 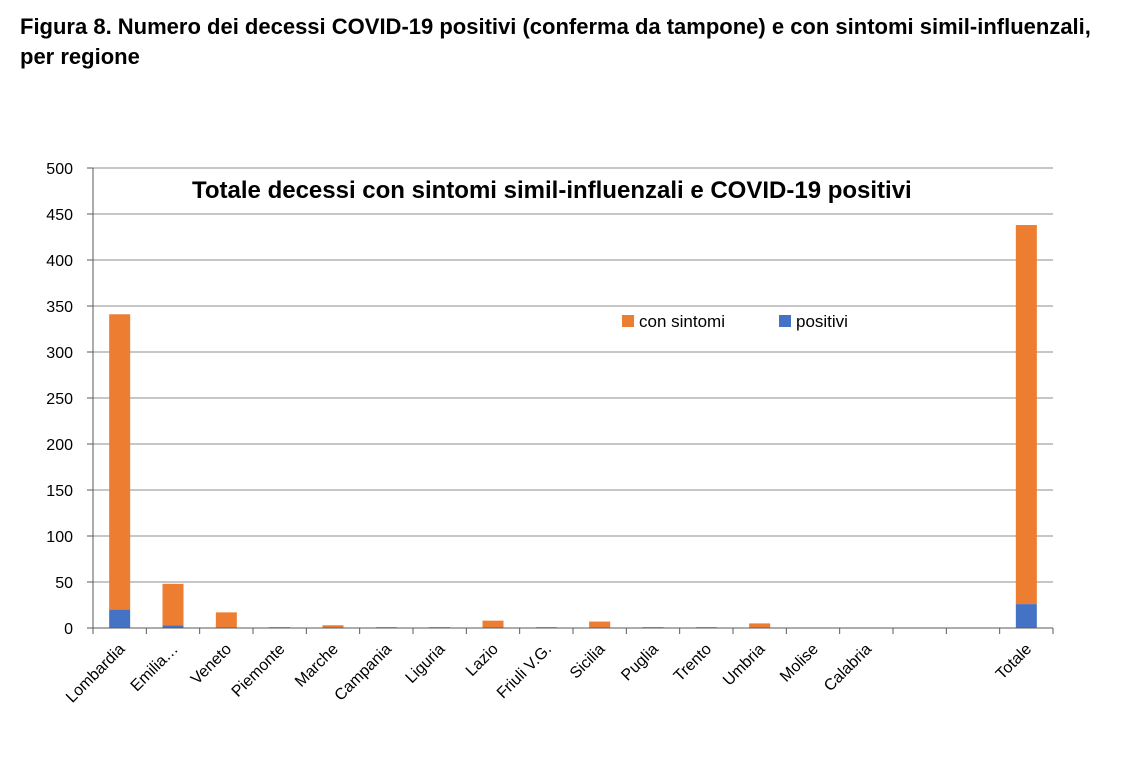 I want to click on y-tick-label: 500, so click(x=59, y=169).